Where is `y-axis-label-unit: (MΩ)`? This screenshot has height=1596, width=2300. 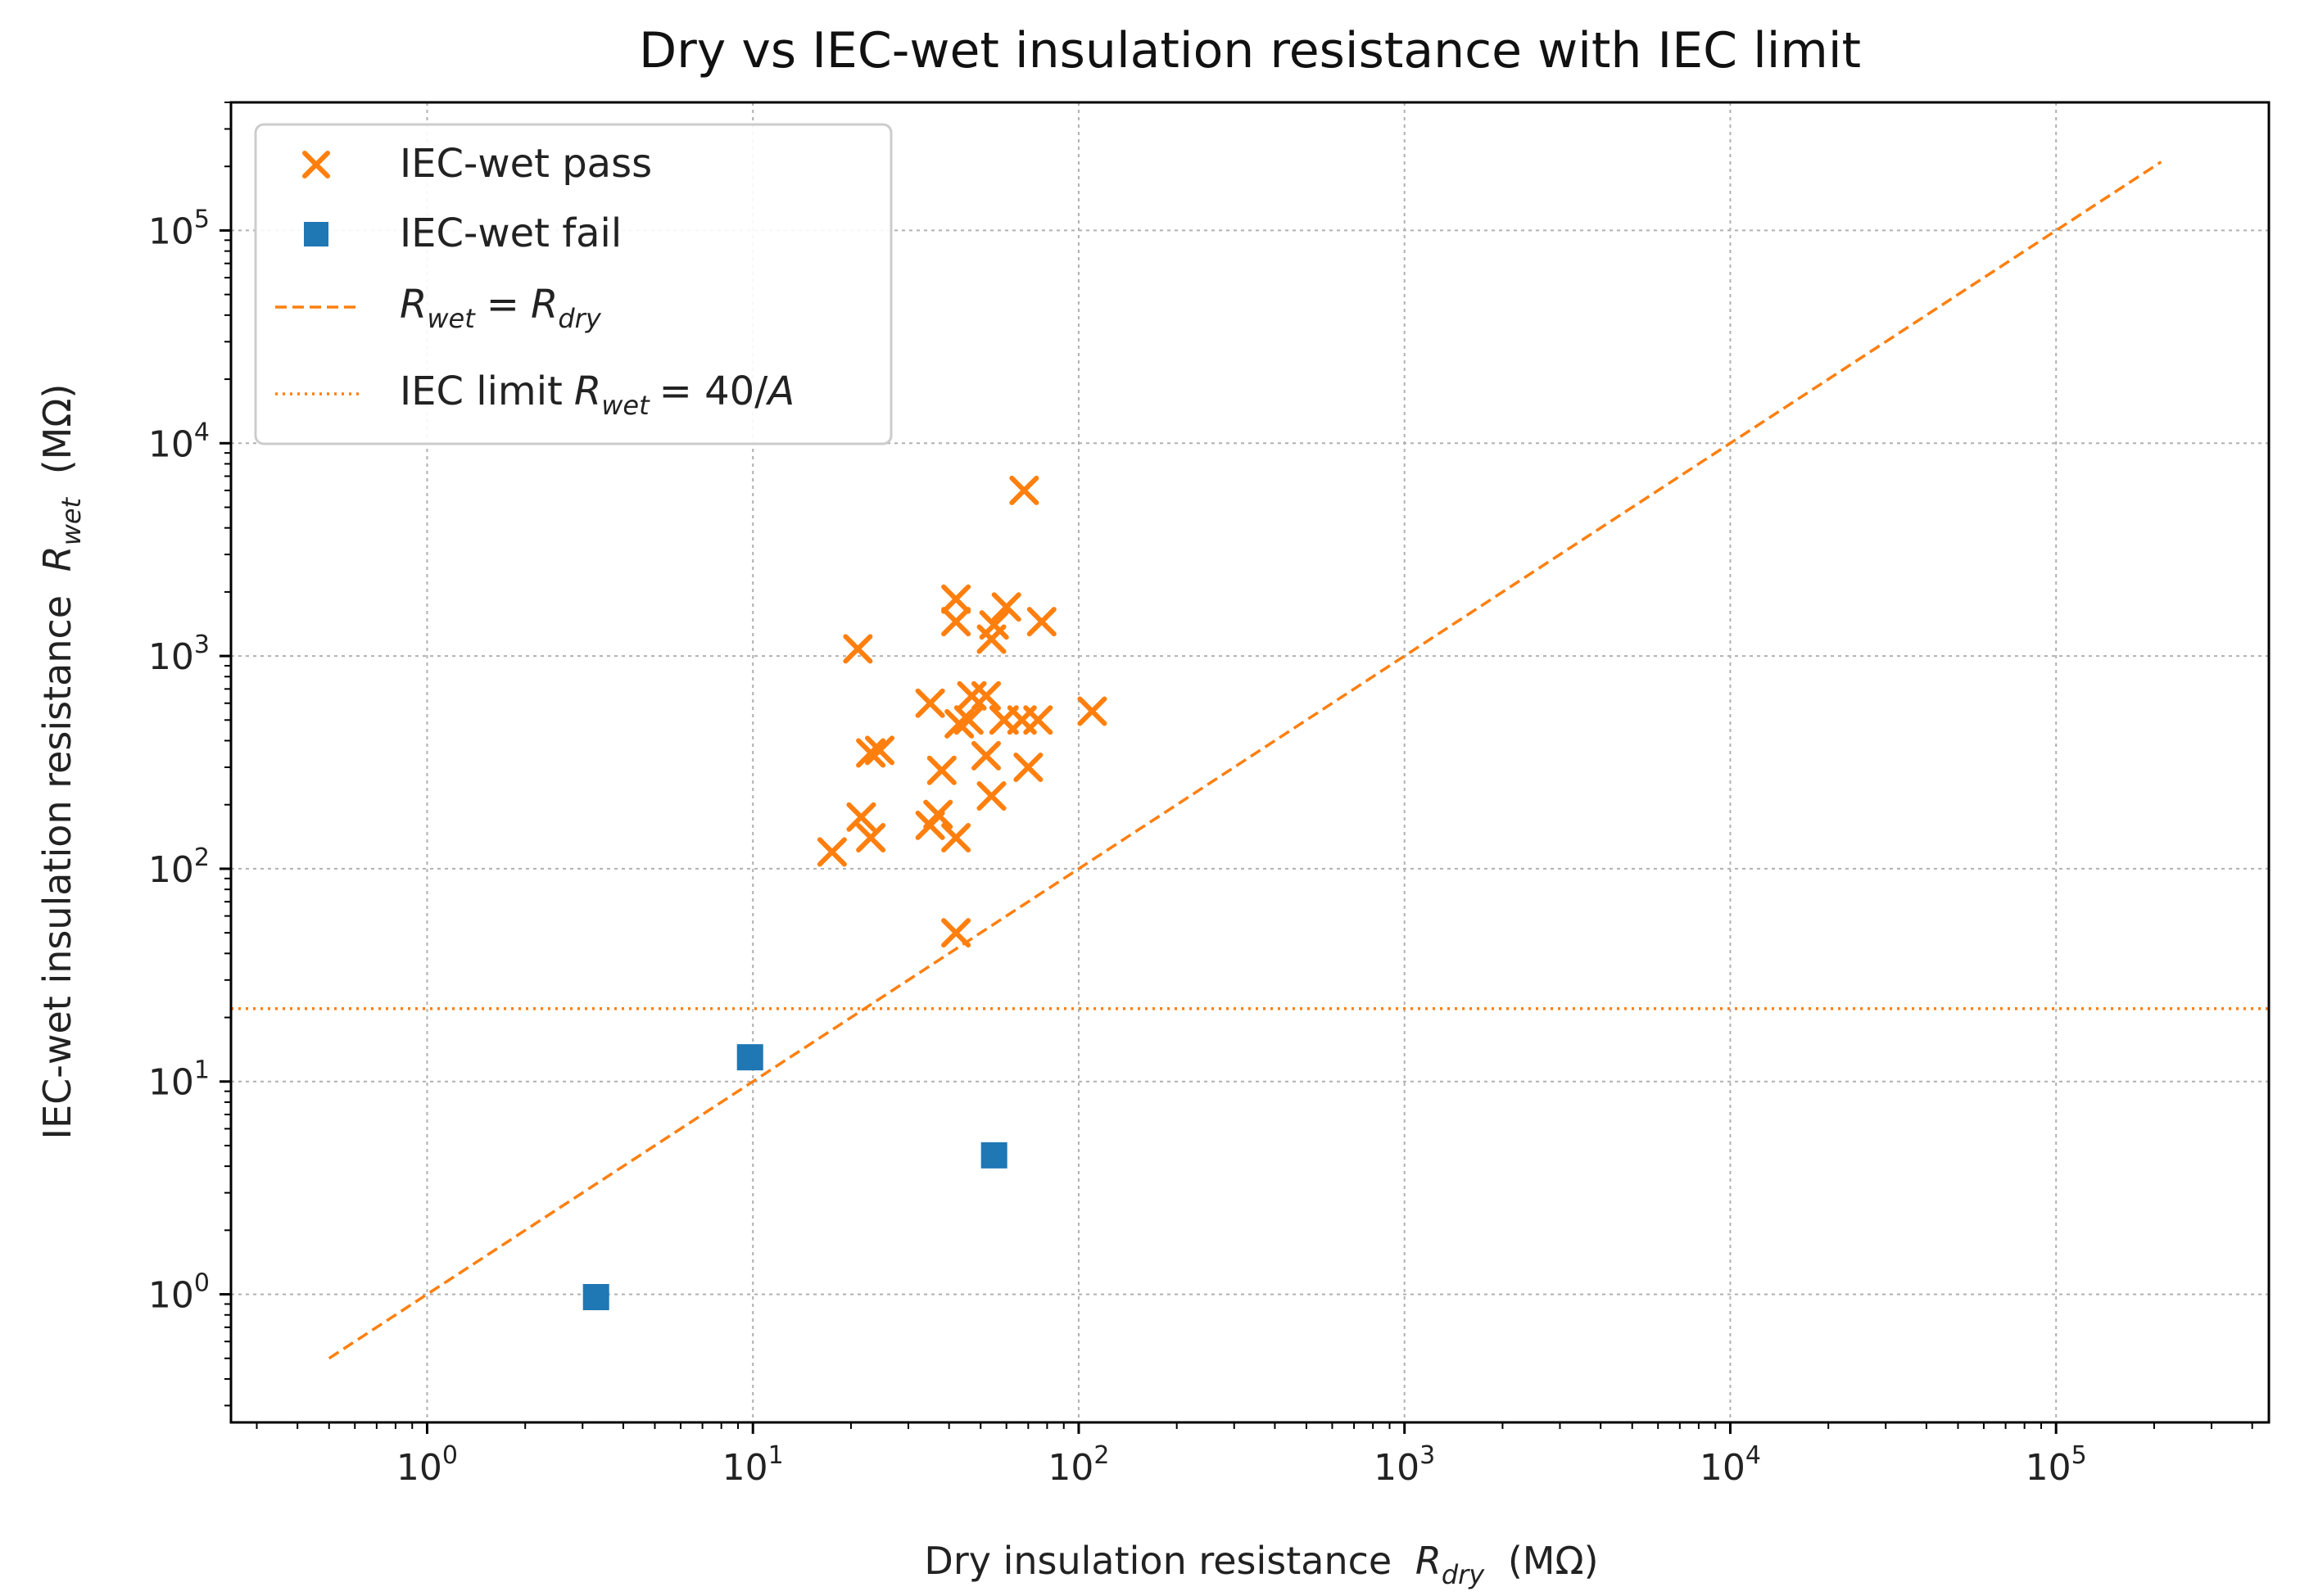 y-axis-label-unit: (MΩ) is located at coordinates (57, 429).